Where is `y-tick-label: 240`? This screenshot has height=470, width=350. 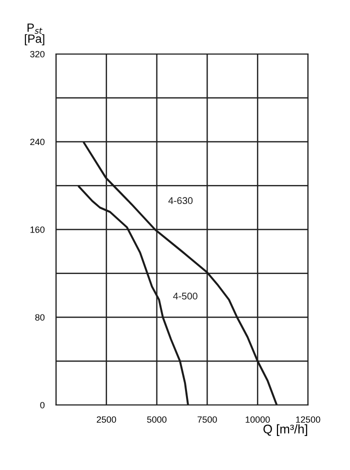 y-tick-label: 240 is located at coordinates (37, 142).